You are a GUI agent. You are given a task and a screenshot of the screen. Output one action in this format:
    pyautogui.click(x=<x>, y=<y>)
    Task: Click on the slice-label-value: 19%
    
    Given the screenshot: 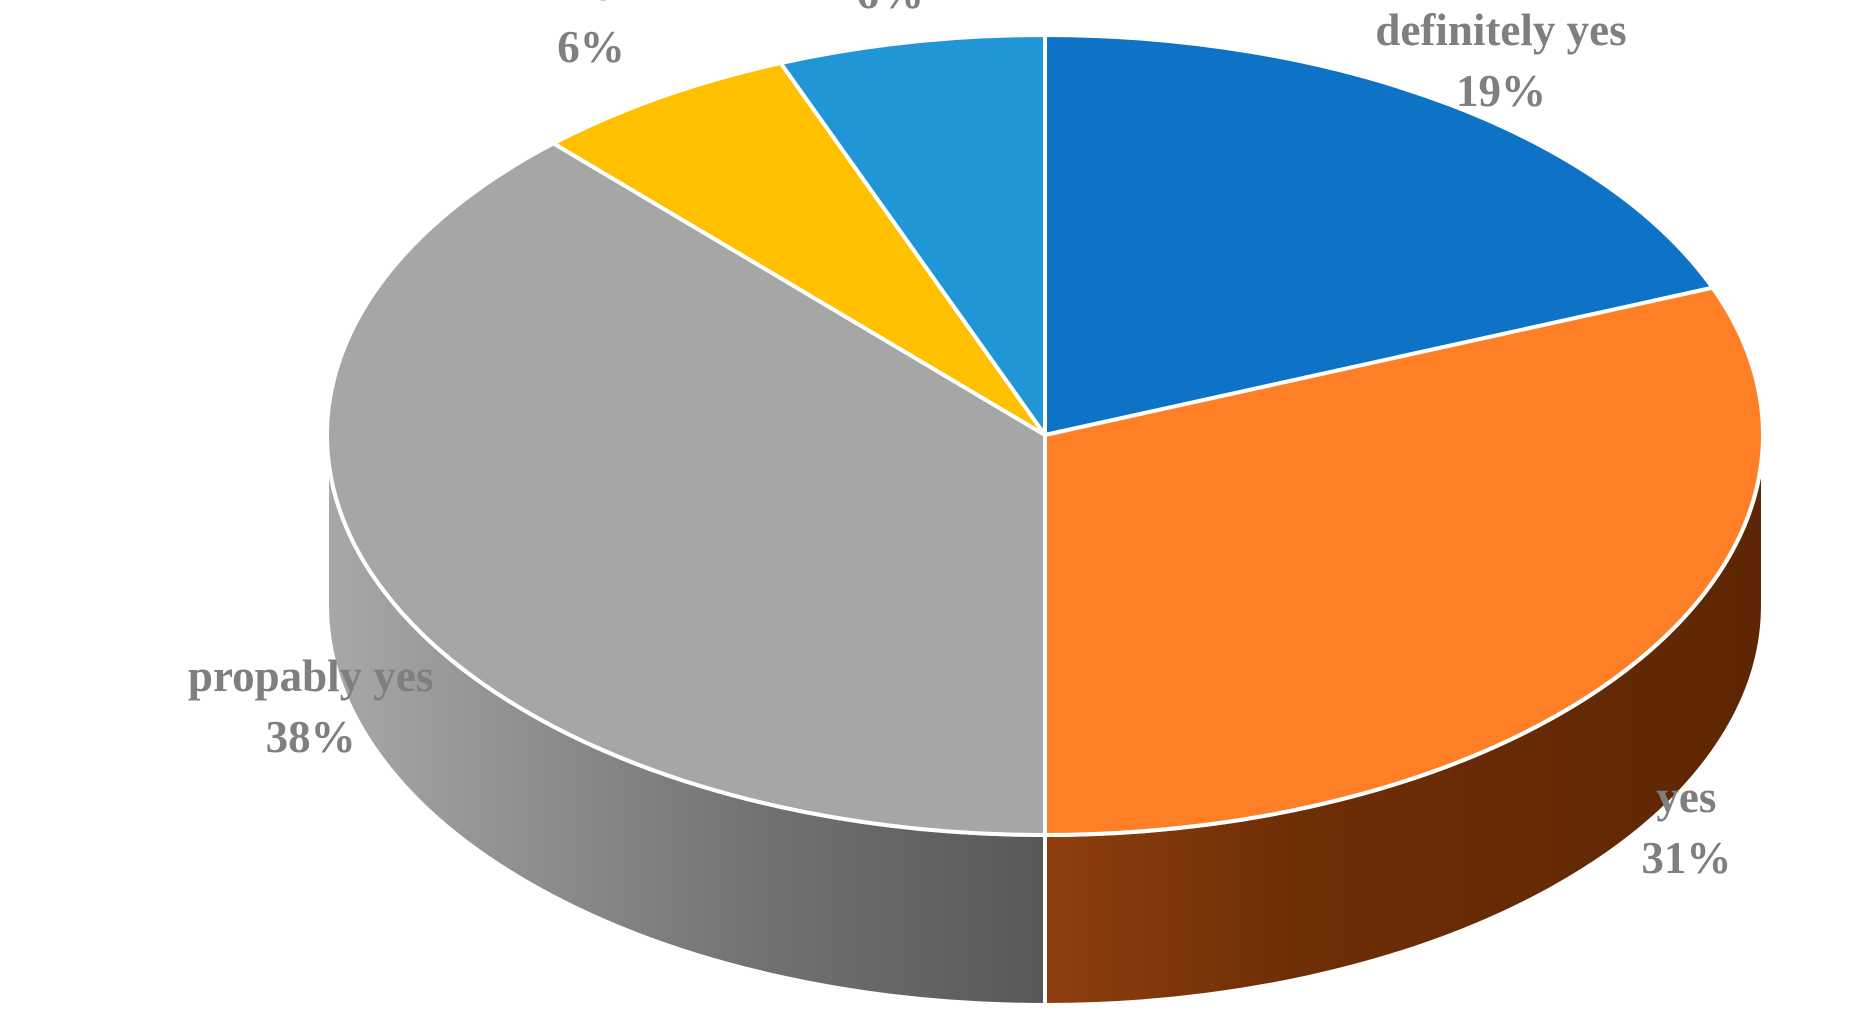 What is the action you would take?
    pyautogui.click(x=1501, y=91)
    